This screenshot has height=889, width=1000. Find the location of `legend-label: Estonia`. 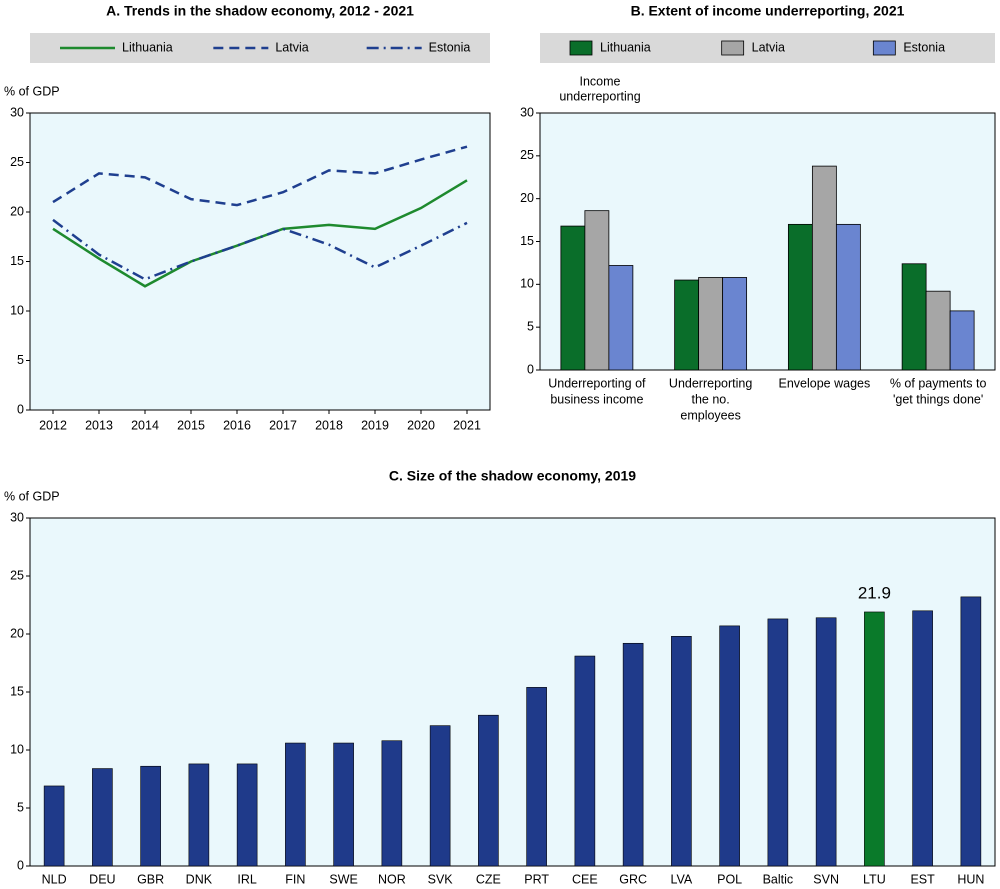

legend-label: Estonia is located at coordinates (450, 47).